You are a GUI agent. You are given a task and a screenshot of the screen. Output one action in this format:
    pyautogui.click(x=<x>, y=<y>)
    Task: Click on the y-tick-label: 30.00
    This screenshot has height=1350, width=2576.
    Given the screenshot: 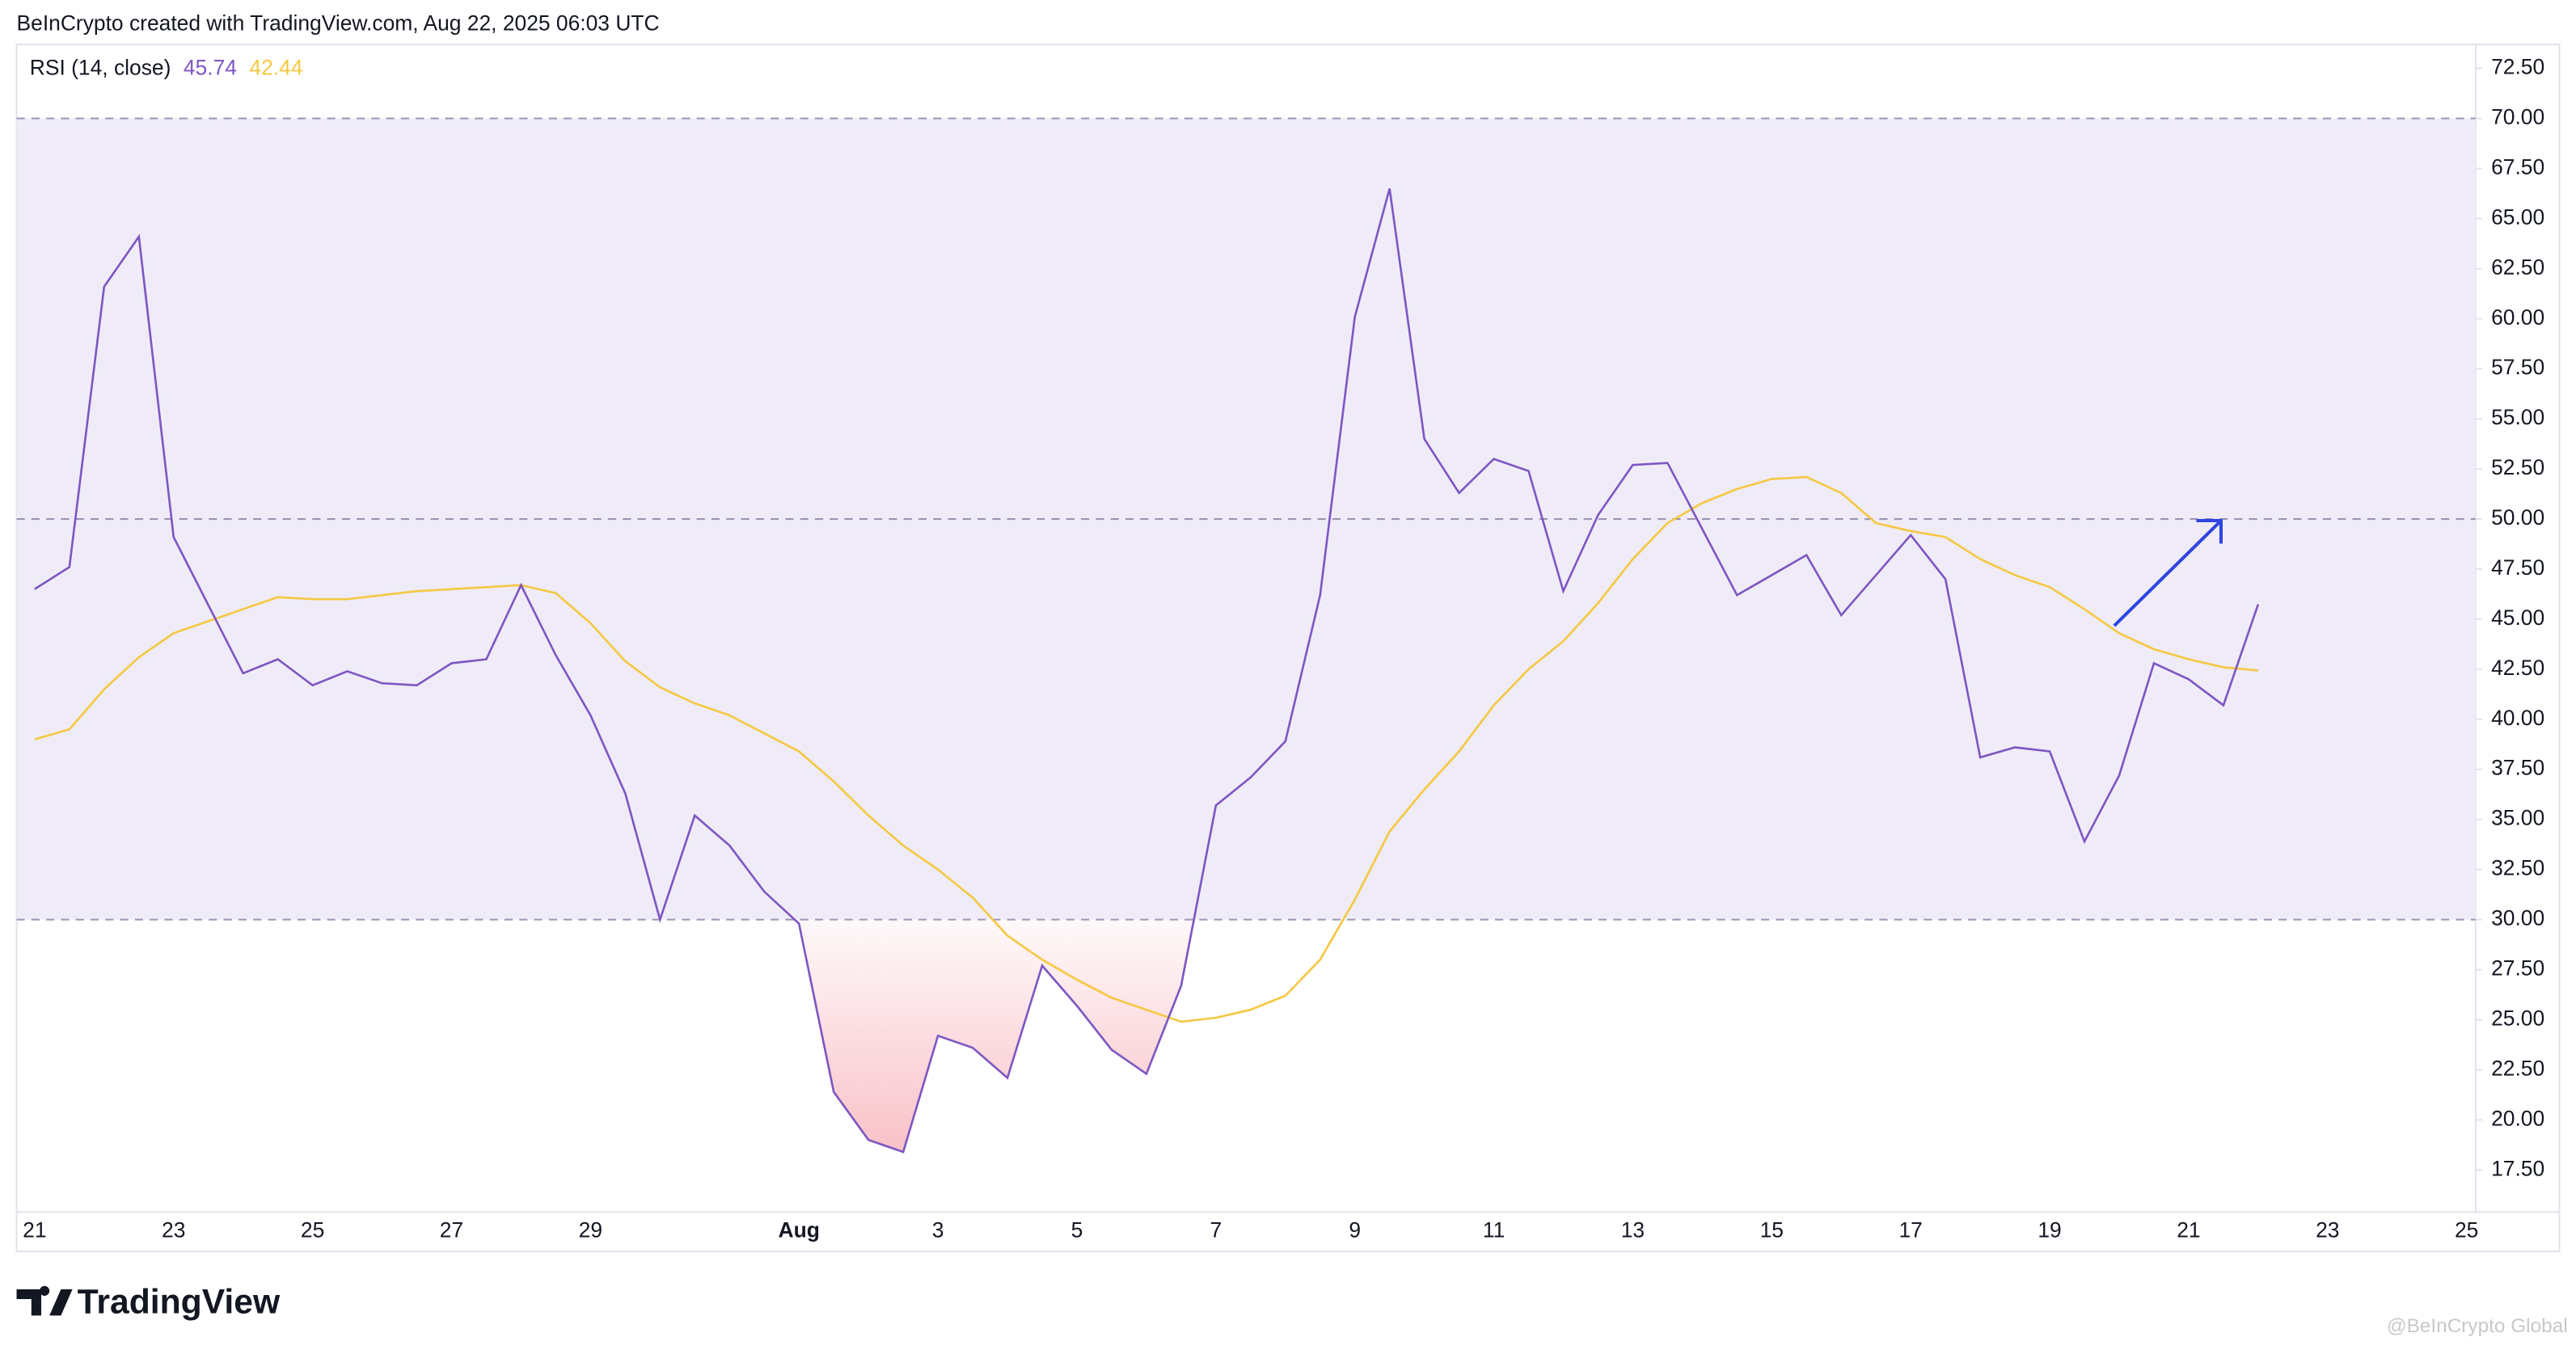 What is the action you would take?
    pyautogui.click(x=2517, y=918)
    